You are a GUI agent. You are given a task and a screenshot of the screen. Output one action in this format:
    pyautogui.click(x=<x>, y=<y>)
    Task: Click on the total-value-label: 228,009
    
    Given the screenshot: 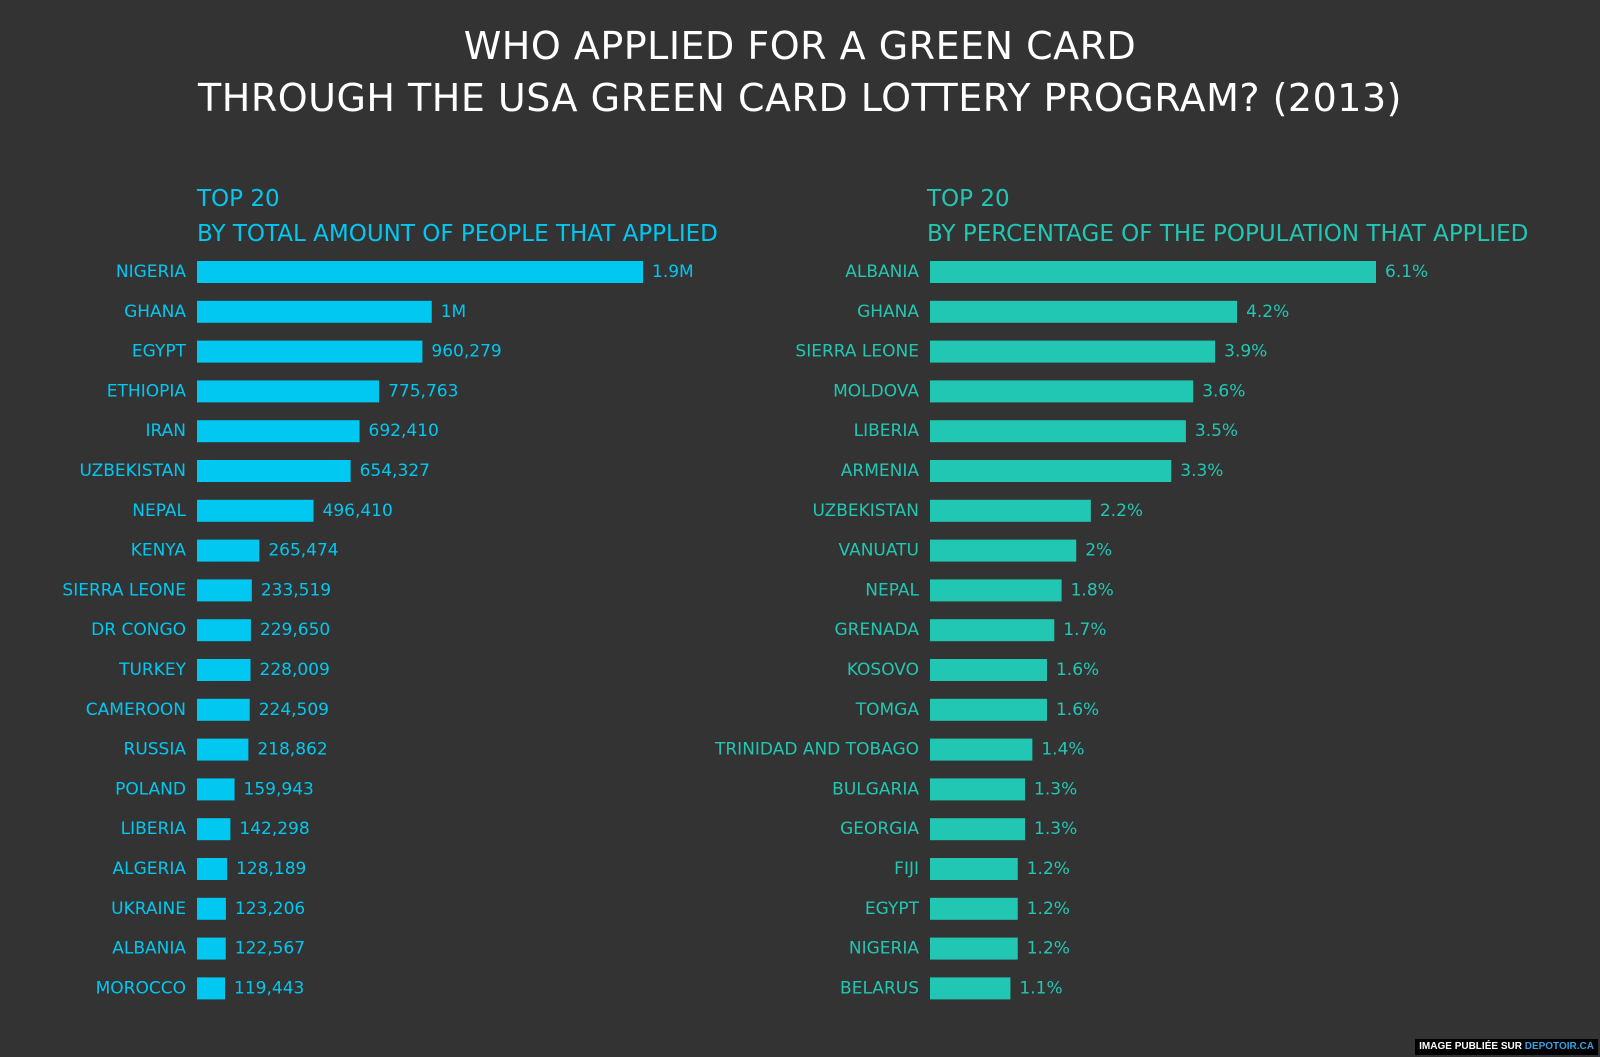 What is the action you would take?
    pyautogui.click(x=295, y=670)
    